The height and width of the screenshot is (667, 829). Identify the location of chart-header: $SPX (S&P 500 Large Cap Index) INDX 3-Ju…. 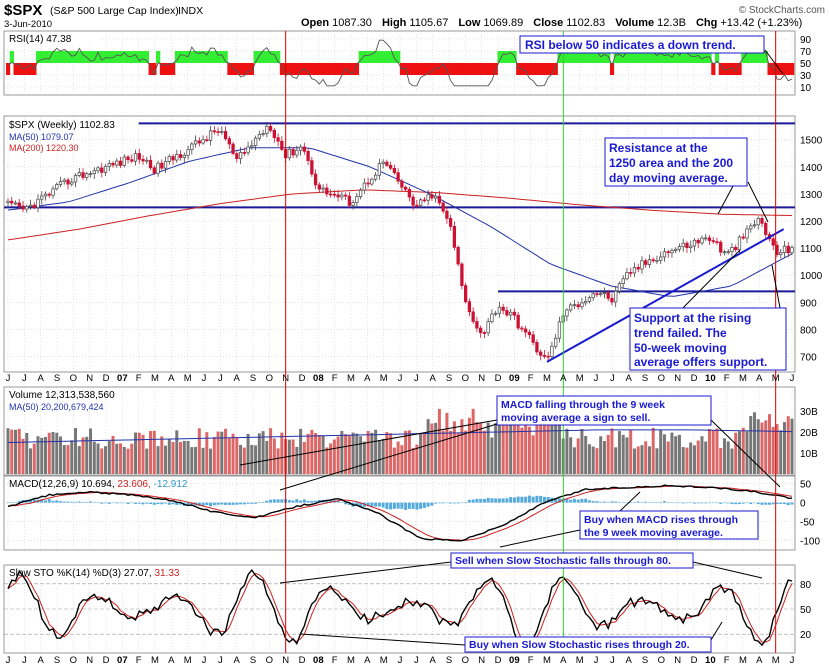
(414, 16).